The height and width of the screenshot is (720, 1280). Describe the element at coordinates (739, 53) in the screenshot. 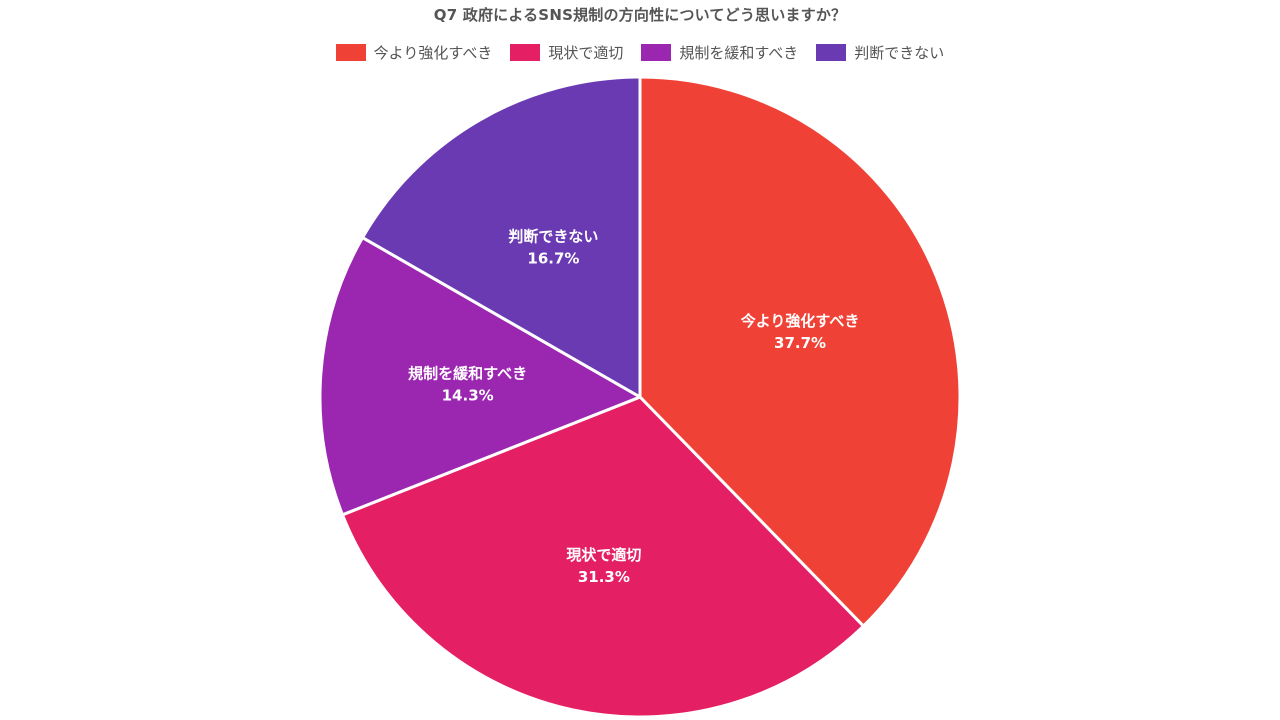

I see `legend-label: 規制を緩和すべき` at that location.